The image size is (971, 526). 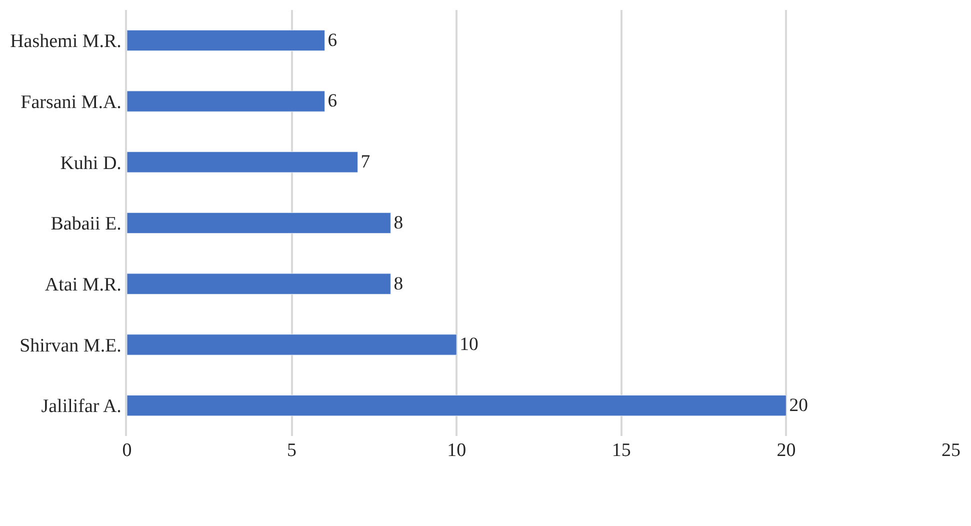 What do you see at coordinates (91, 163) in the screenshot?
I see `y-tick-label: Kuhi D.` at bounding box center [91, 163].